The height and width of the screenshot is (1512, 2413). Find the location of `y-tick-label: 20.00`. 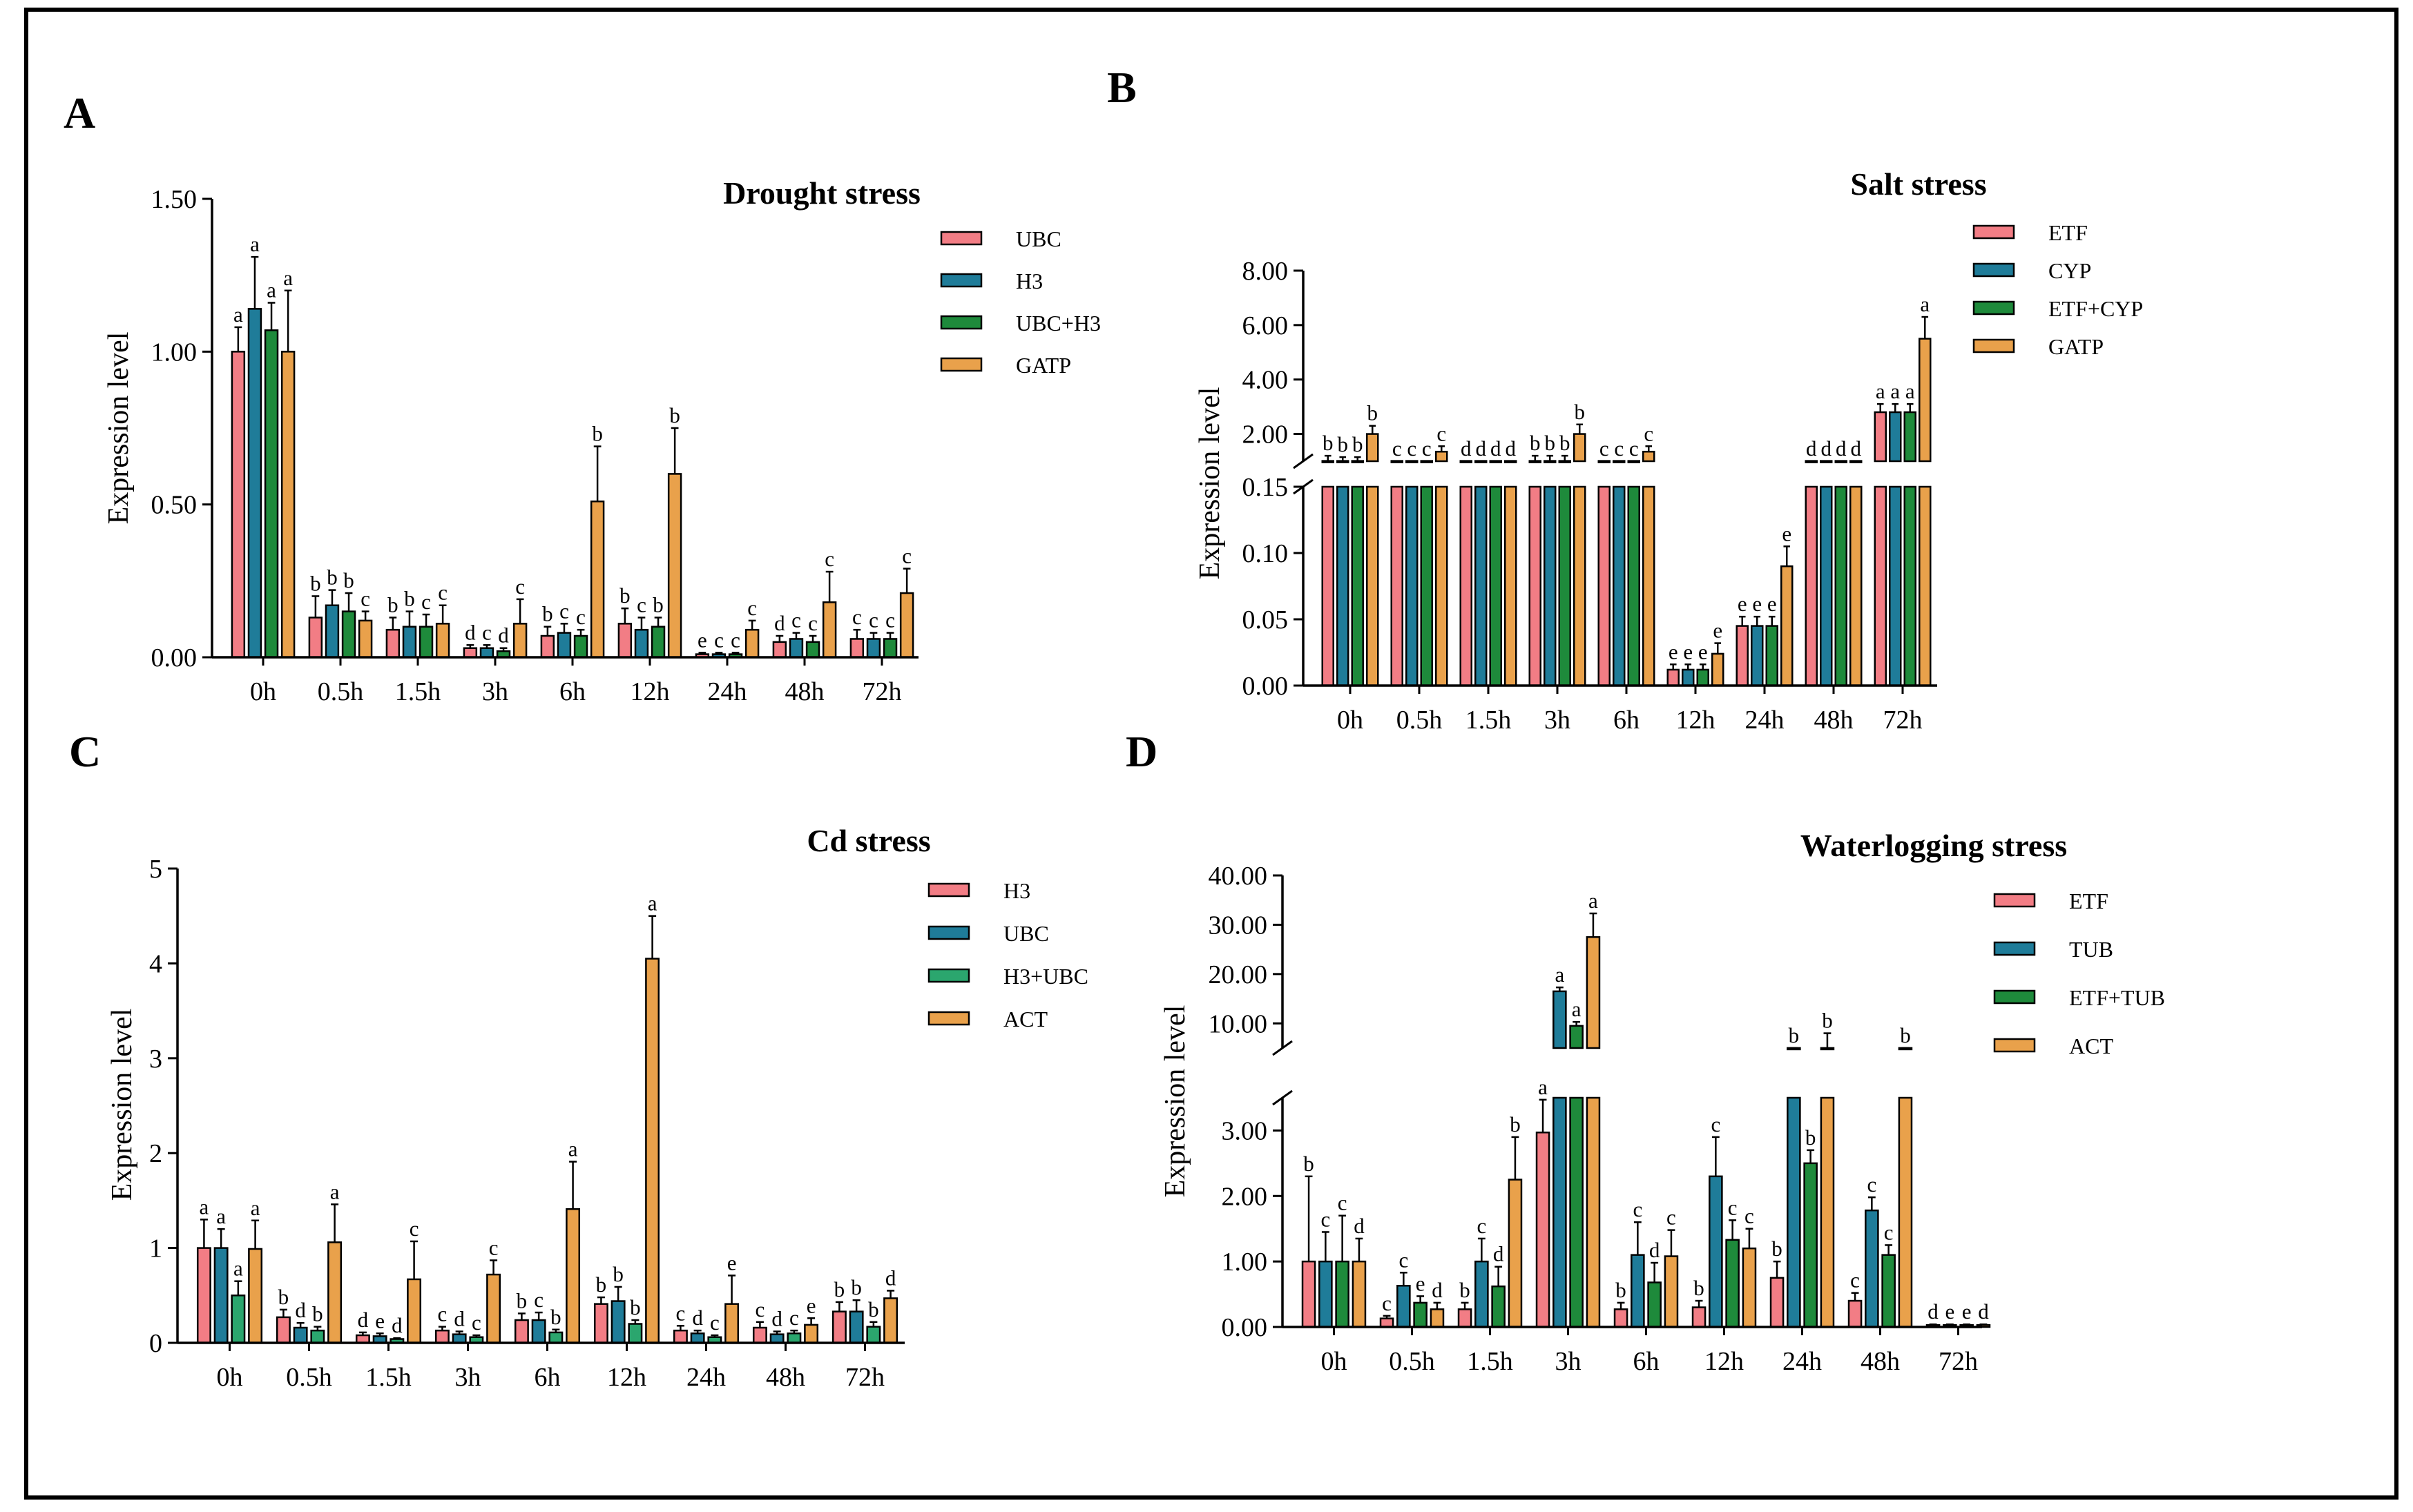

y-tick-label: 20.00 is located at coordinates (1238, 974).